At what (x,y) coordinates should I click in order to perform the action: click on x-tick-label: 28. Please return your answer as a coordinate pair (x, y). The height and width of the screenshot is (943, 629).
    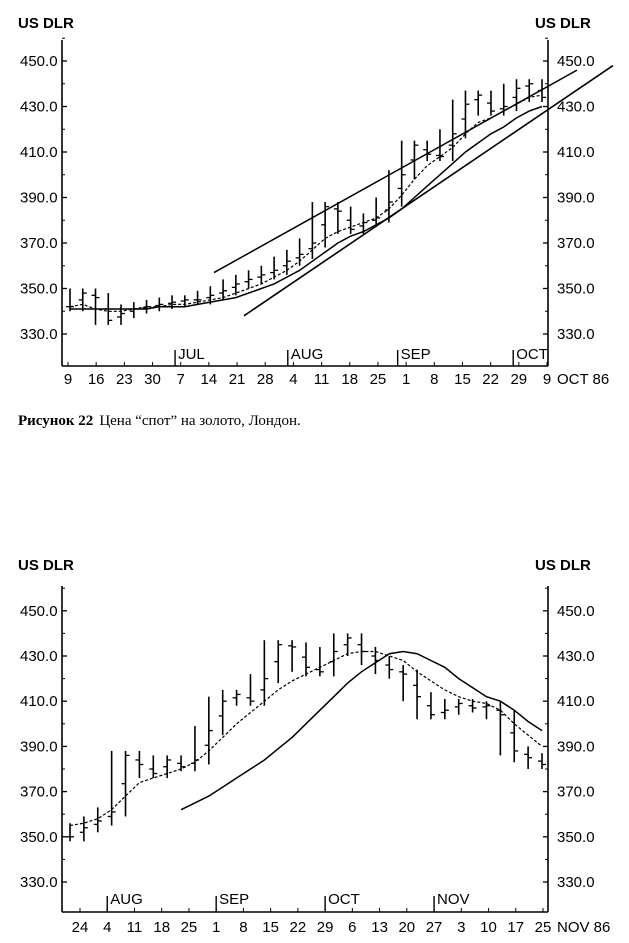
    Looking at the image, I should click on (265, 379).